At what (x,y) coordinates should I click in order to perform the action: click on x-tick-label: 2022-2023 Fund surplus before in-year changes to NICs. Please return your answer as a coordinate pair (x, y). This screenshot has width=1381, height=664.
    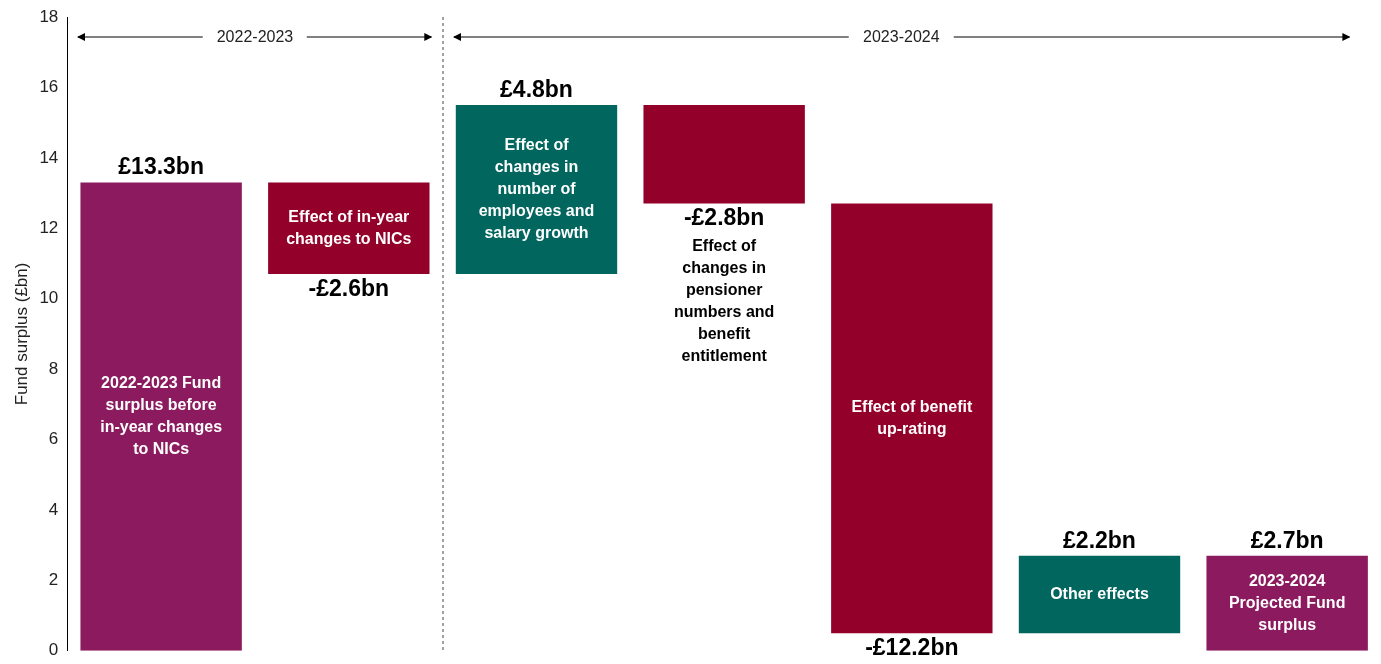
    Looking at the image, I should click on (161, 416).